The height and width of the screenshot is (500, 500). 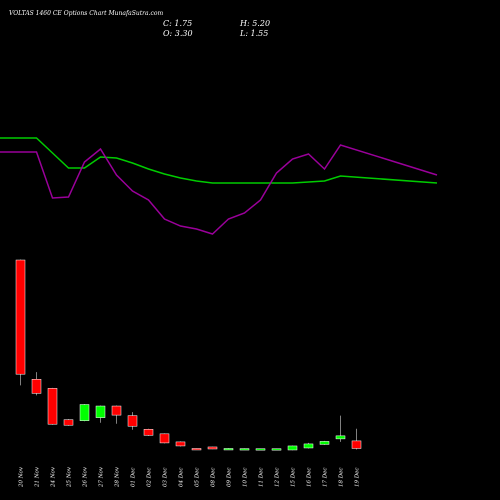 I want to click on x-tick-label: 17 Dec, so click(x=326, y=478).